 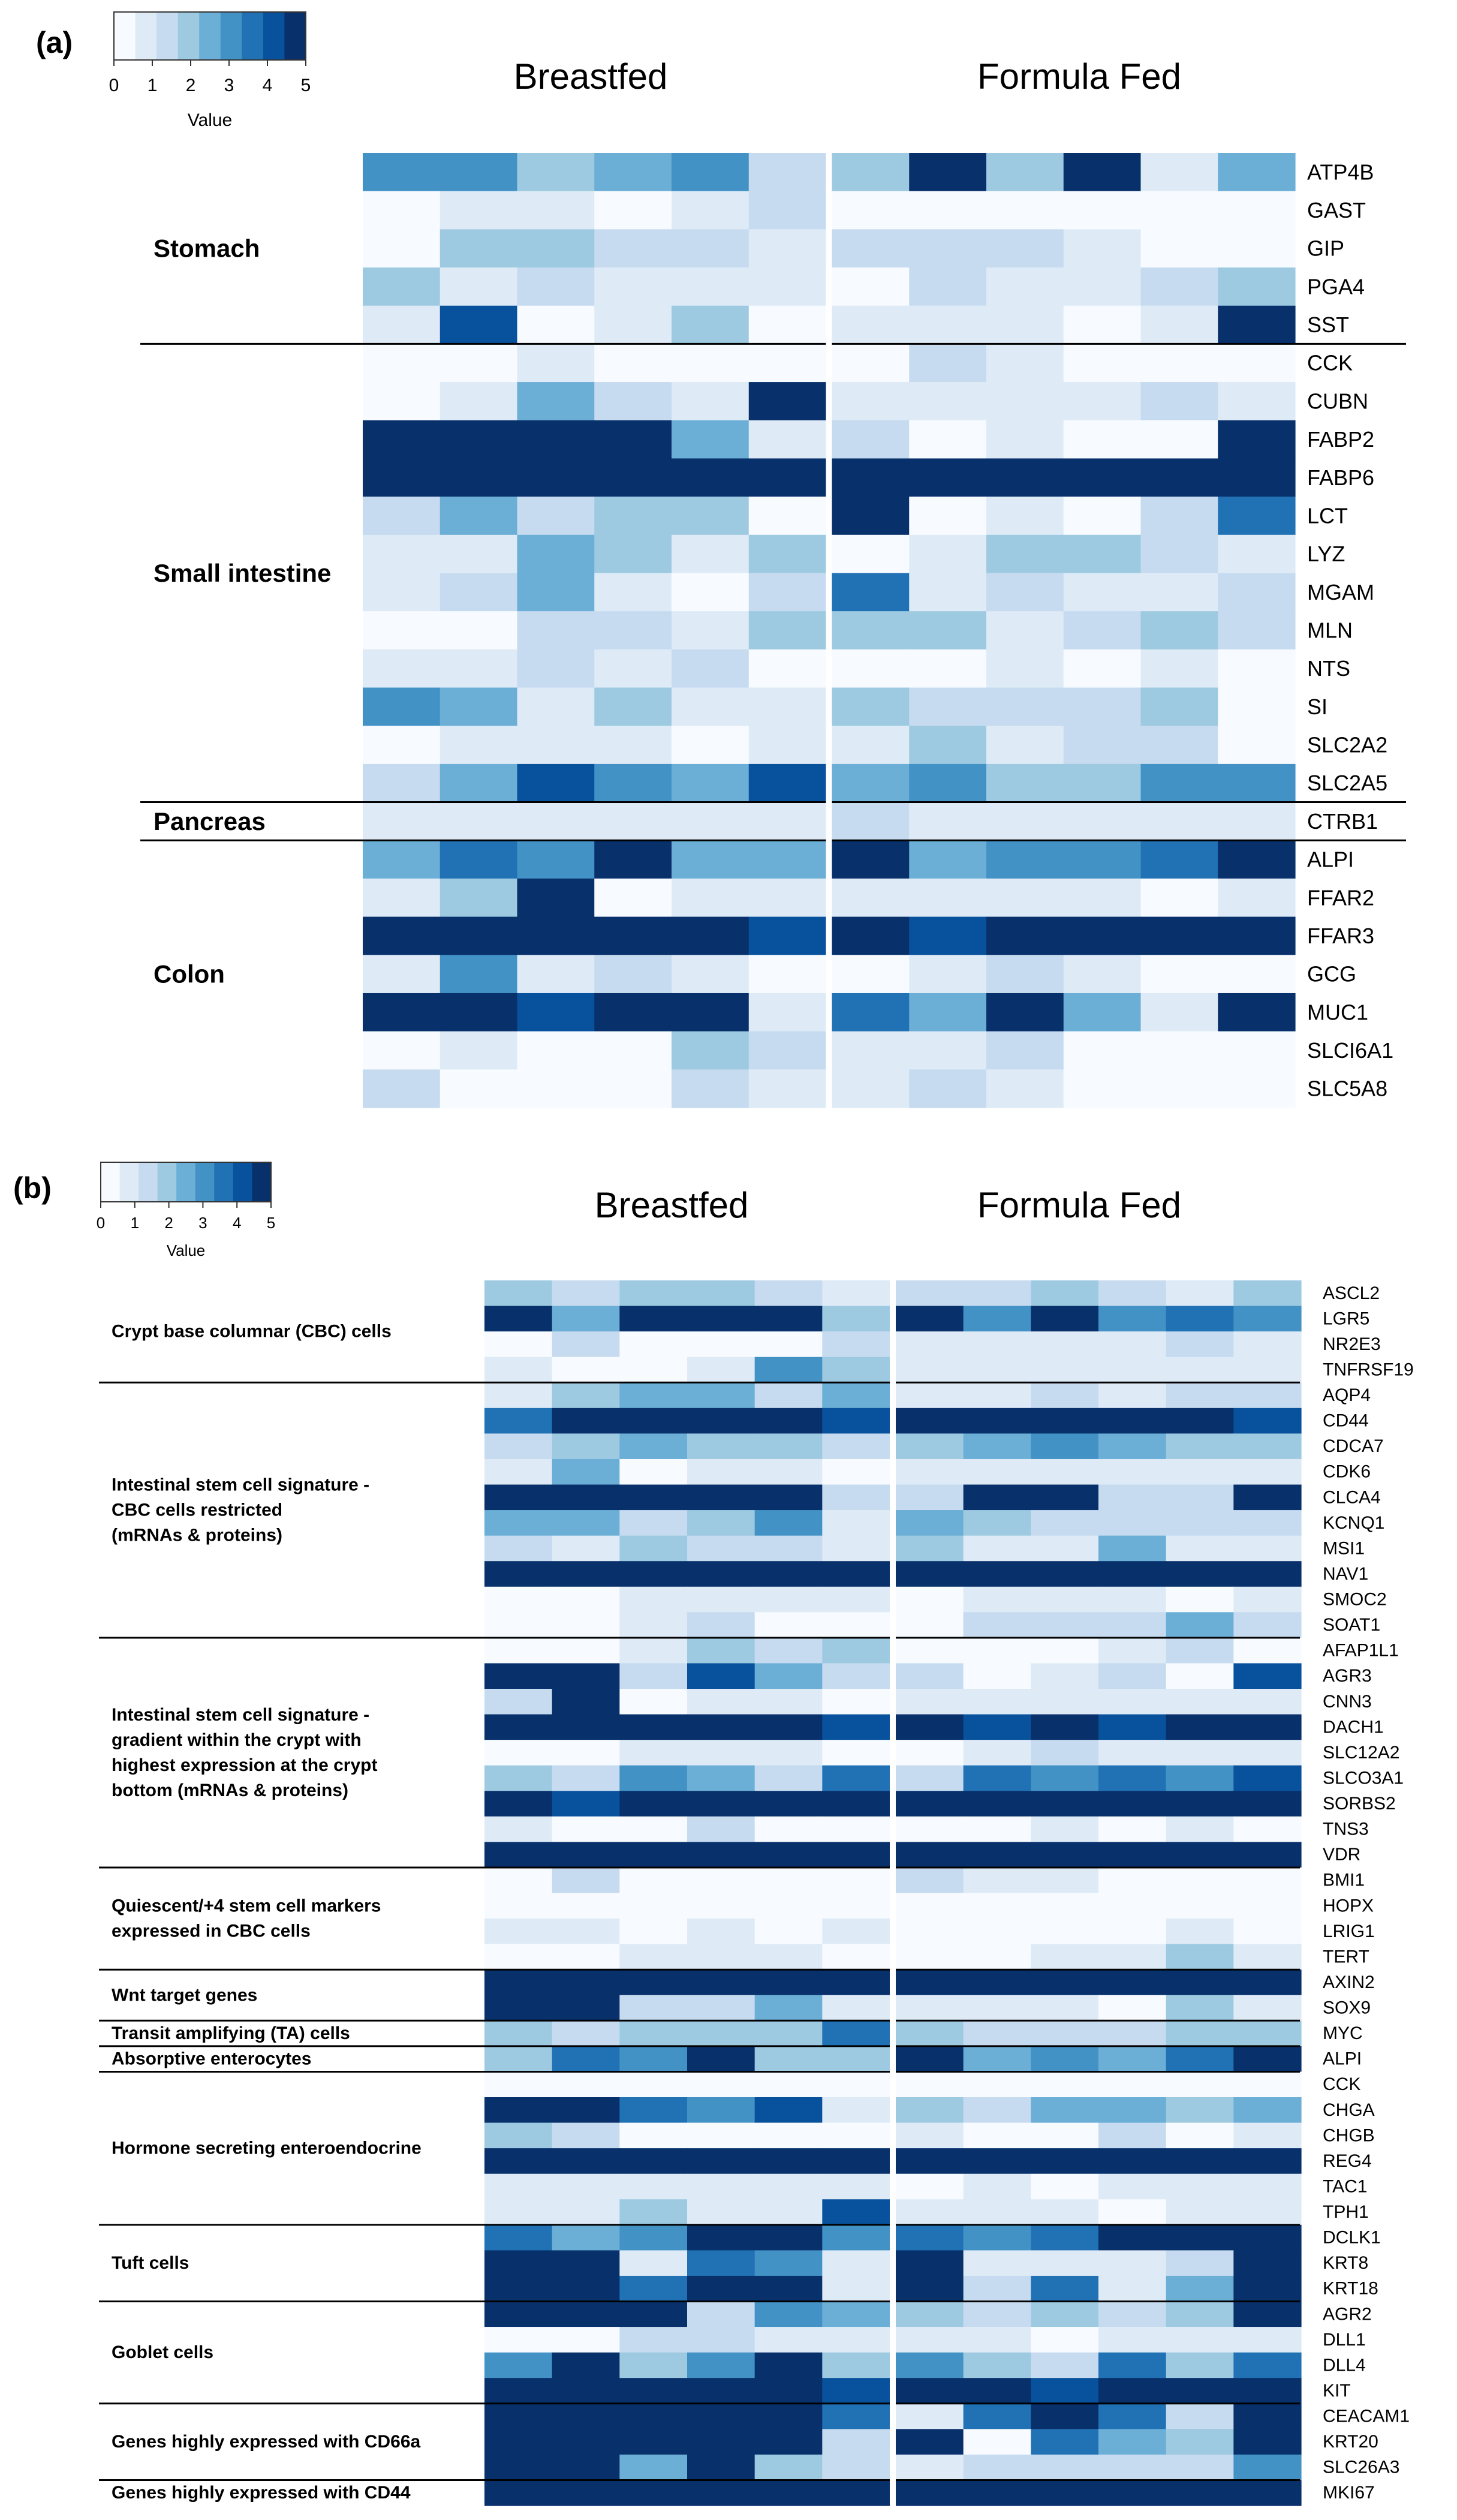 What do you see at coordinates (1344, 2340) in the screenshot?
I see `gene-label: DLL1` at bounding box center [1344, 2340].